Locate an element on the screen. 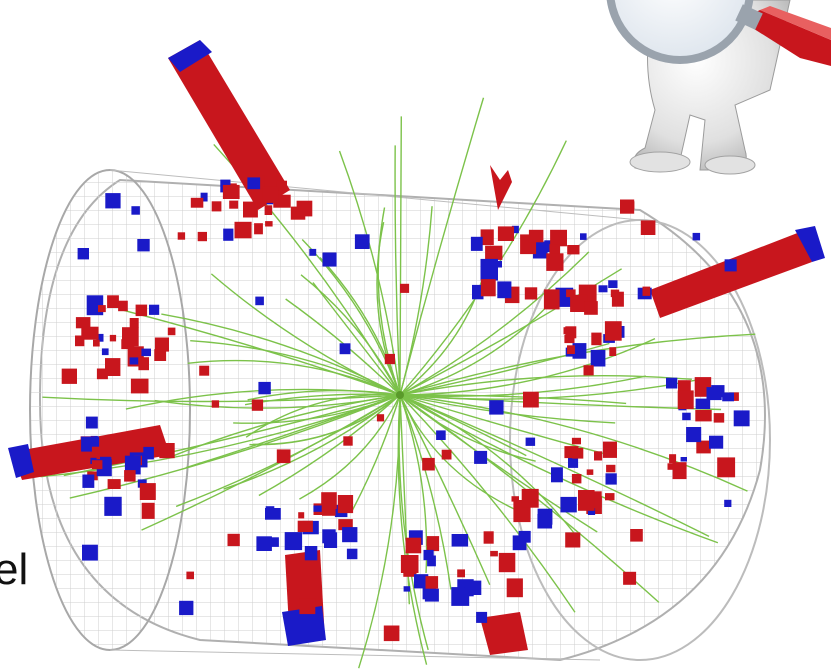 This screenshot has width=831, height=669. cropped-caption-text: el is located at coordinates (14, 569).